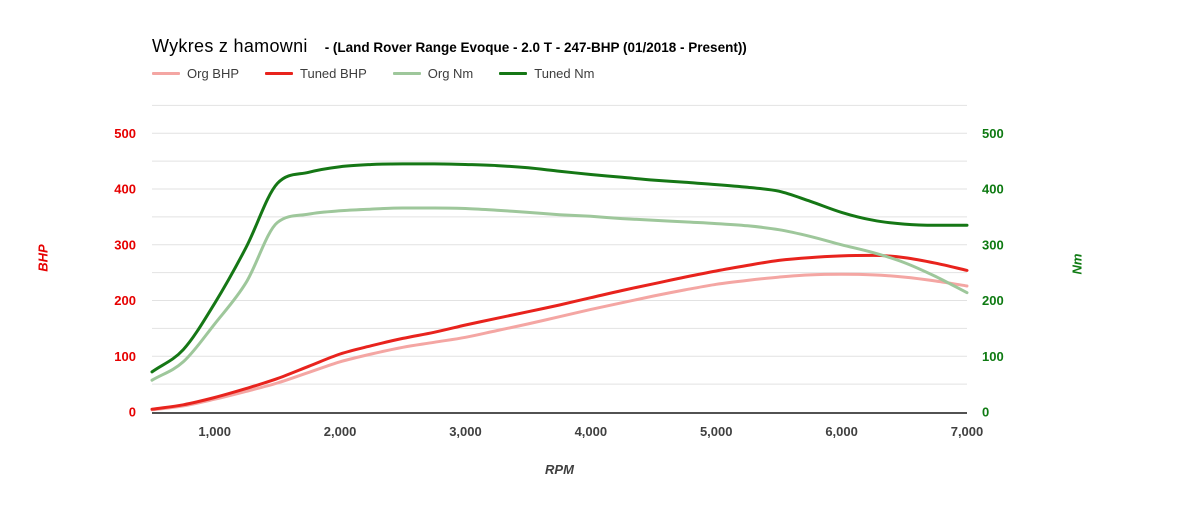 This screenshot has width=1184, height=514. I want to click on legend-item-org-bhp: Org BHP, so click(195, 73).